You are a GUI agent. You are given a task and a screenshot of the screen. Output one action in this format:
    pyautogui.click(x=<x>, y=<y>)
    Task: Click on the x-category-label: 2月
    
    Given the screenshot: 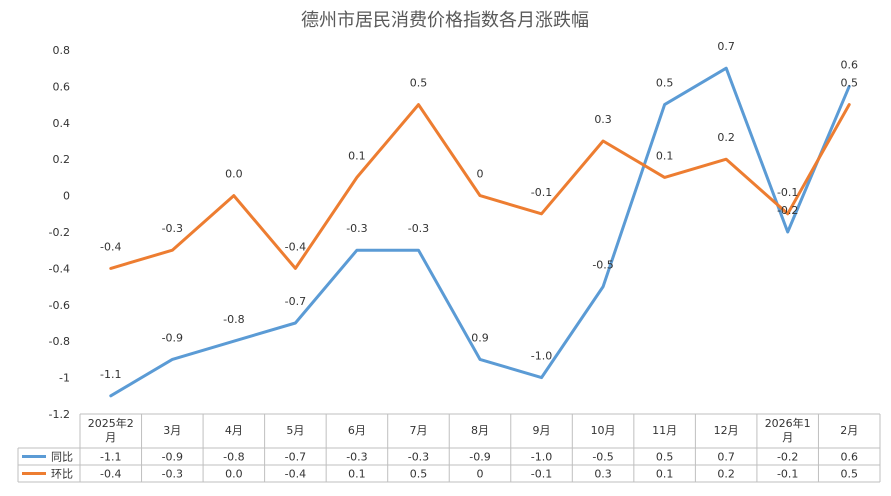 What is the action you would take?
    pyautogui.click(x=849, y=430)
    